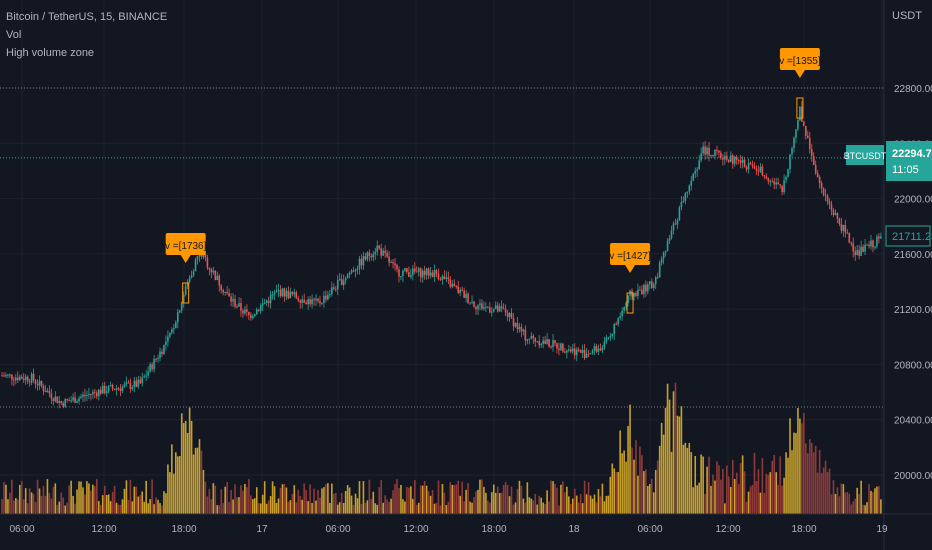 Image resolution: width=932 pixels, height=550 pixels. What do you see at coordinates (800, 61) in the screenshot?
I see `marker-label: v =[1355]` at bounding box center [800, 61].